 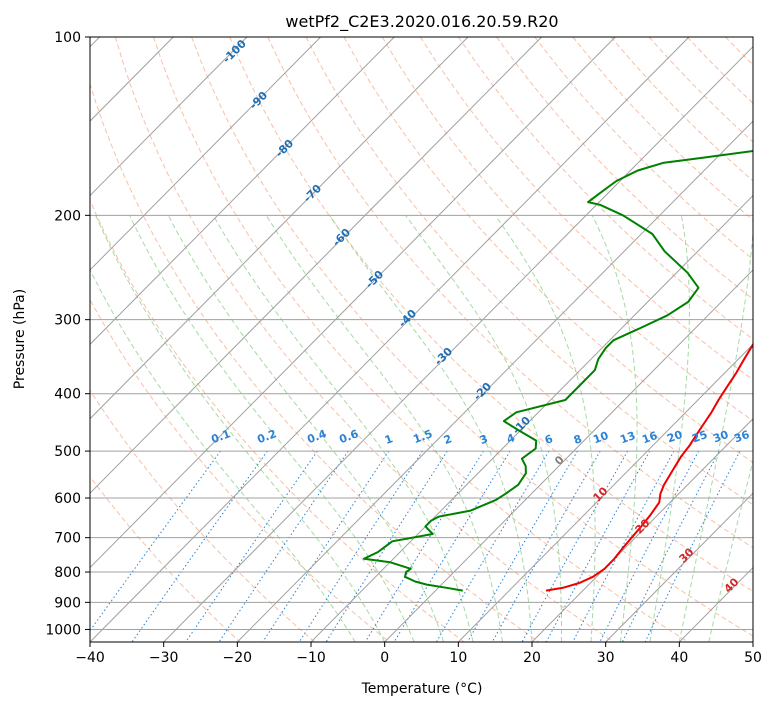 What do you see at coordinates (741, 437) in the screenshot?
I see `mixing-ratio-label: 36` at bounding box center [741, 437].